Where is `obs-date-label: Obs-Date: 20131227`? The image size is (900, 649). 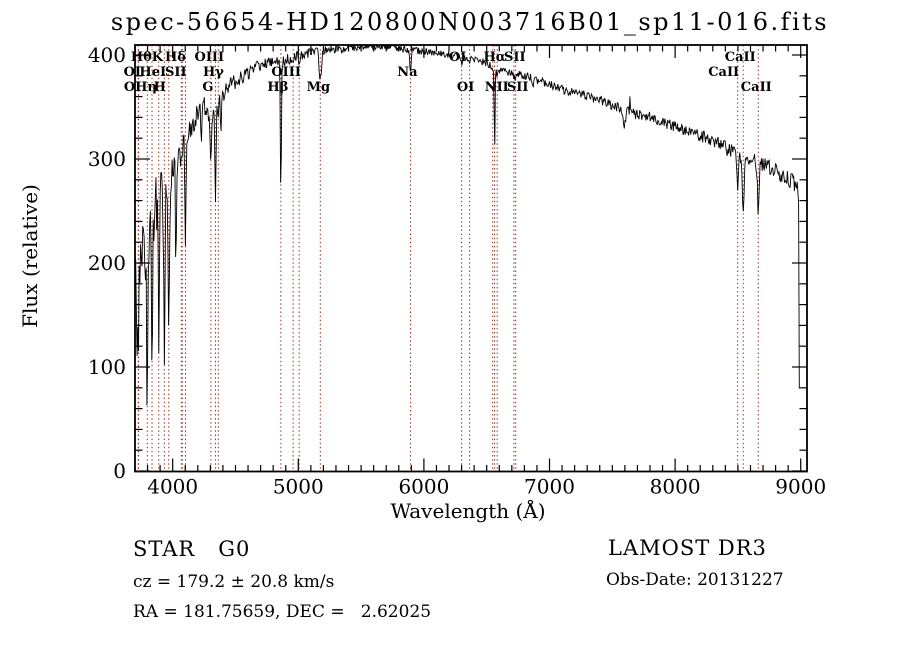
obs-date-label: Obs-Date: 20131227 is located at coordinates (695, 580).